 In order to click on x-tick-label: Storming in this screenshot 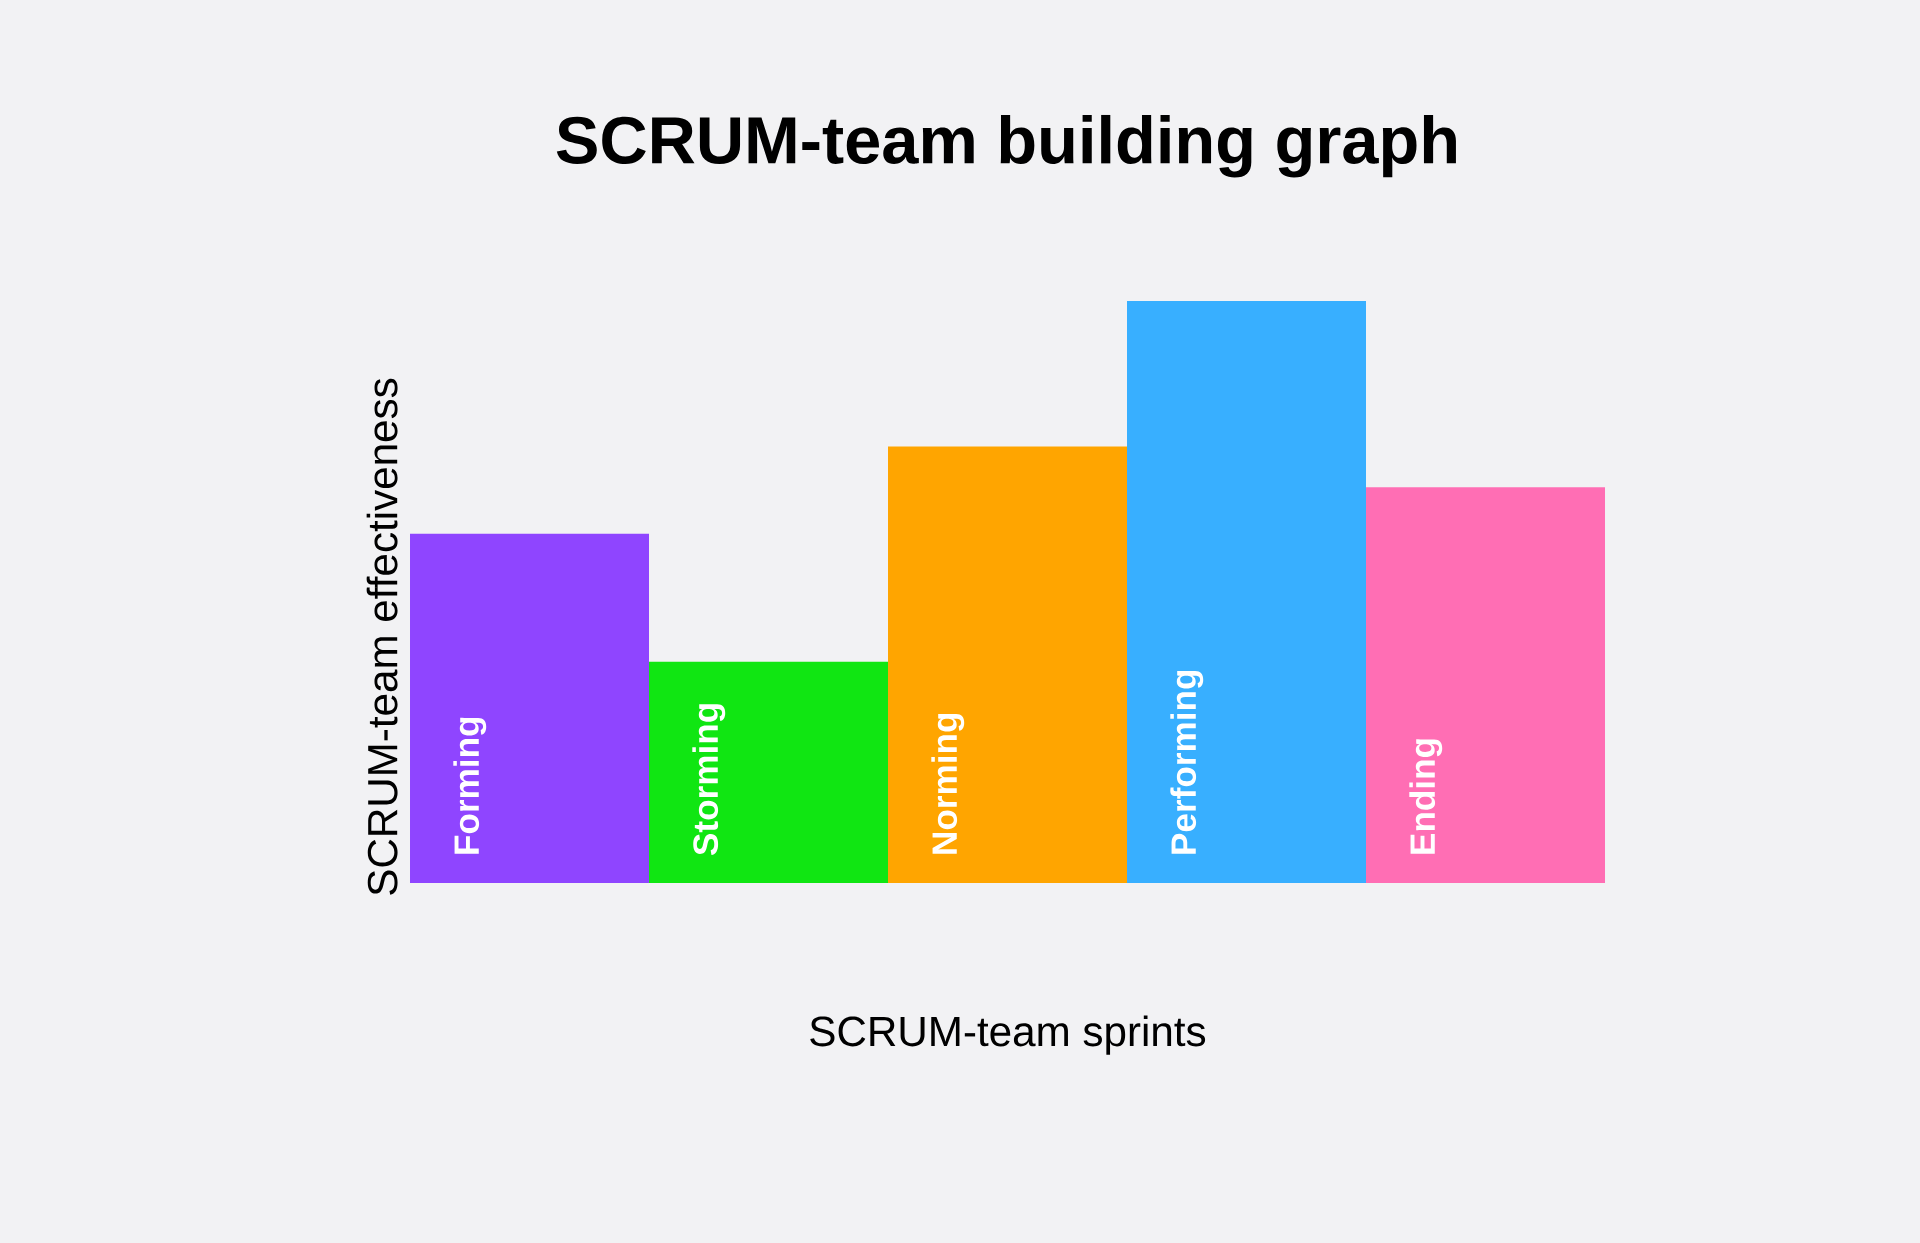, I will do `click(709, 780)`.